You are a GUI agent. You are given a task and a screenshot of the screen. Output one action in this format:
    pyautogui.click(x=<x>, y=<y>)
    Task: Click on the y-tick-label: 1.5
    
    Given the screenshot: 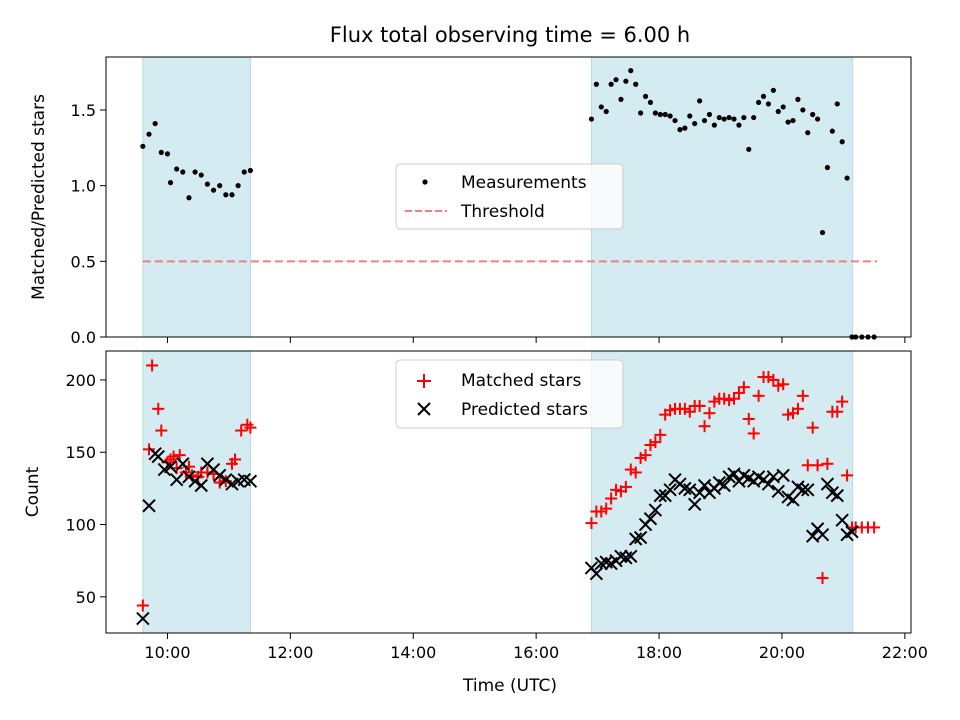 What is the action you would take?
    pyautogui.click(x=83, y=110)
    